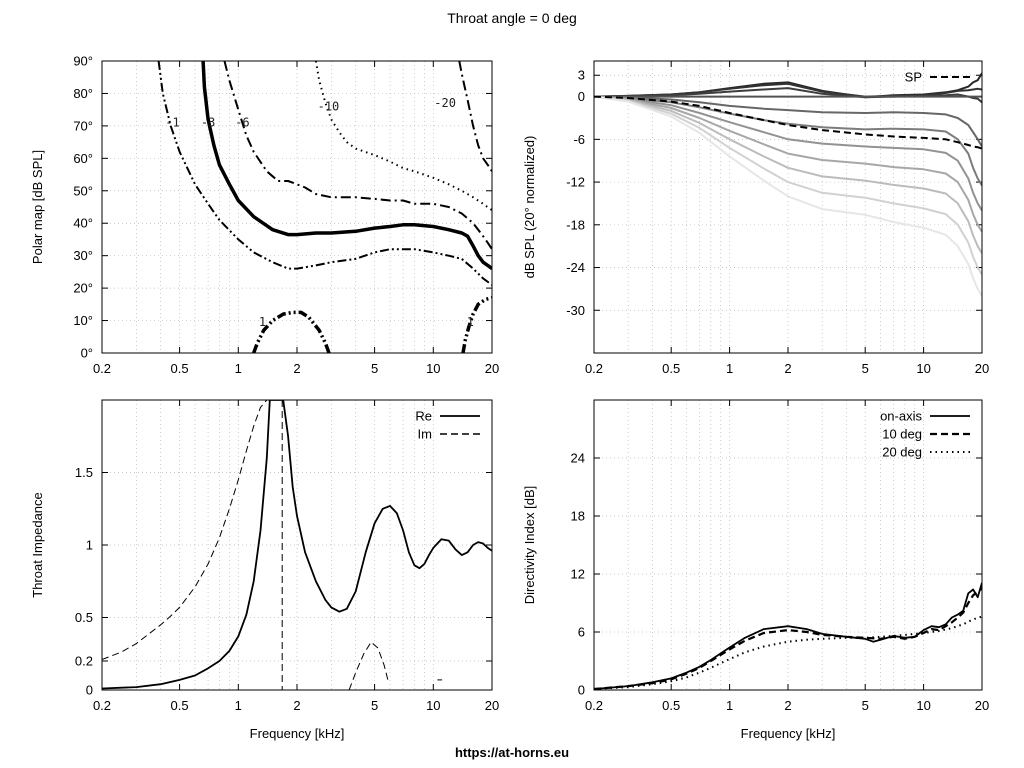 The image size is (1024, 768). Describe the element at coordinates (492, 368) in the screenshot. I see `polar-xtick-label: 20` at that location.